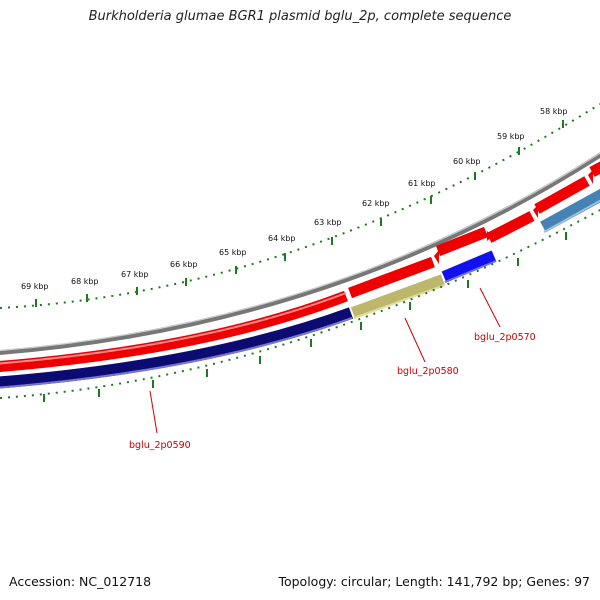  What do you see at coordinates (490, 307) in the screenshot?
I see `callout-line-bglu_2p0570` at bounding box center [490, 307].